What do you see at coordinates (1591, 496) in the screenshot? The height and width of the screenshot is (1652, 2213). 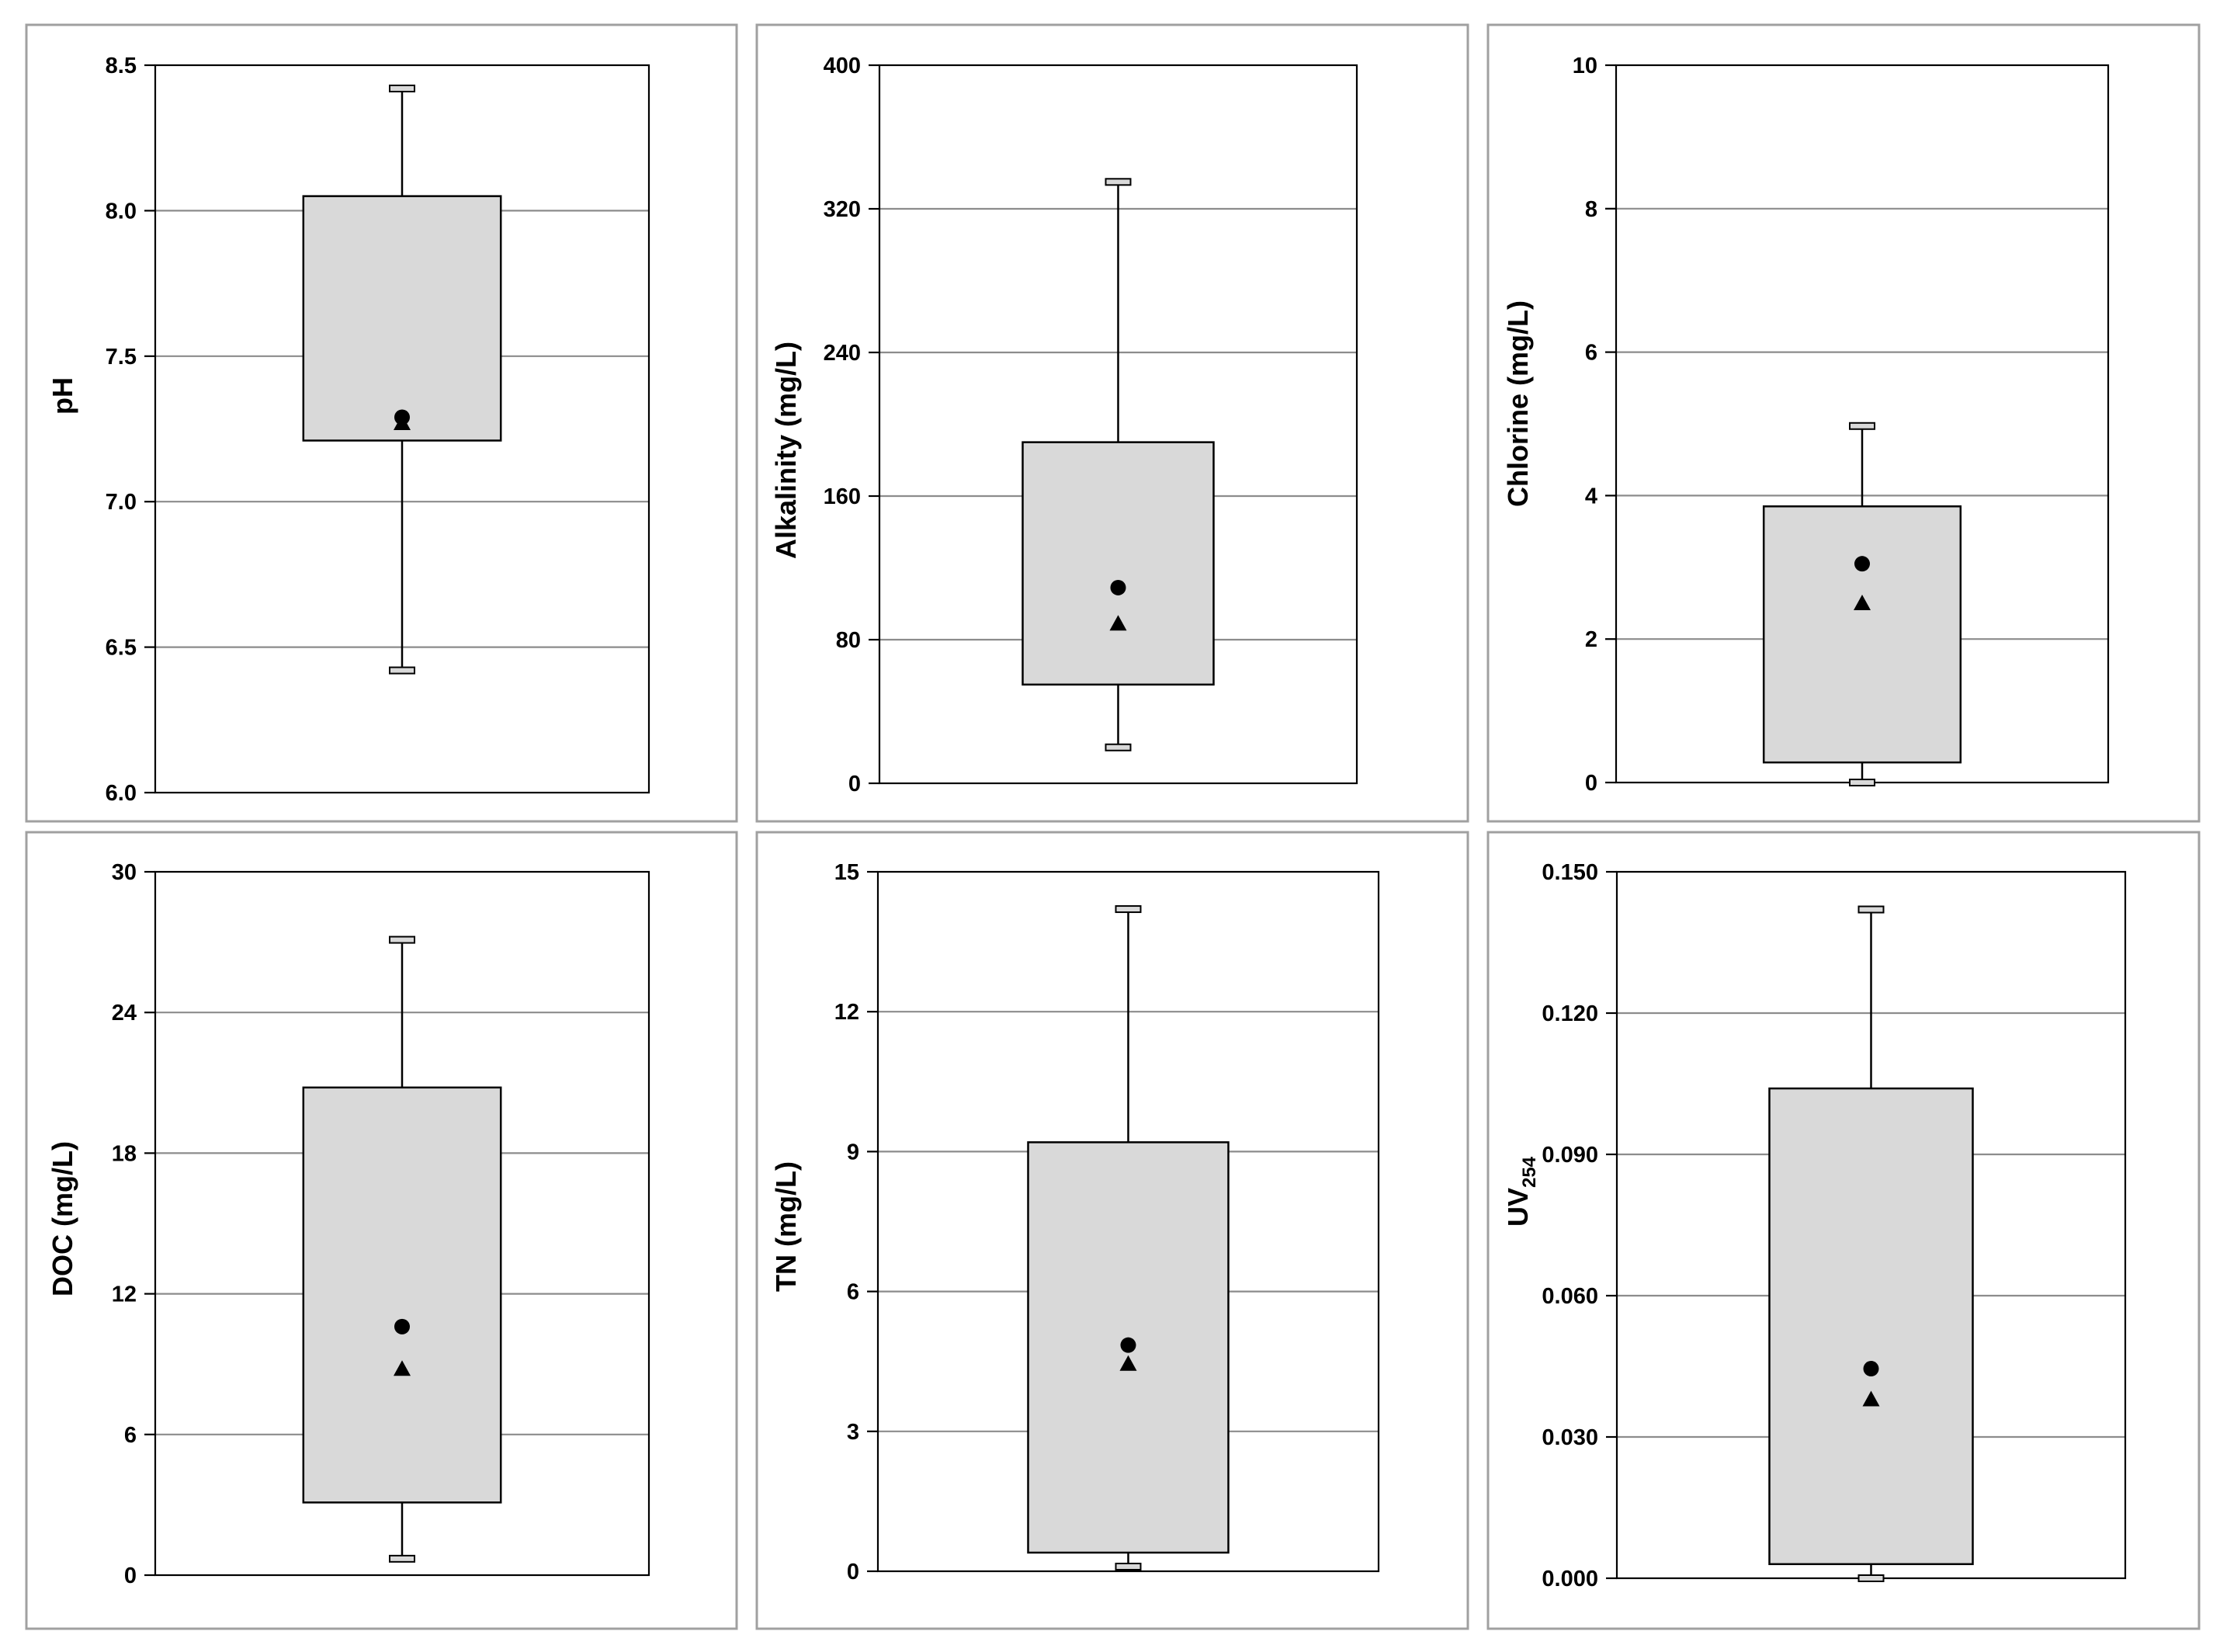 I see `y-tick-label: 4` at bounding box center [1591, 496].